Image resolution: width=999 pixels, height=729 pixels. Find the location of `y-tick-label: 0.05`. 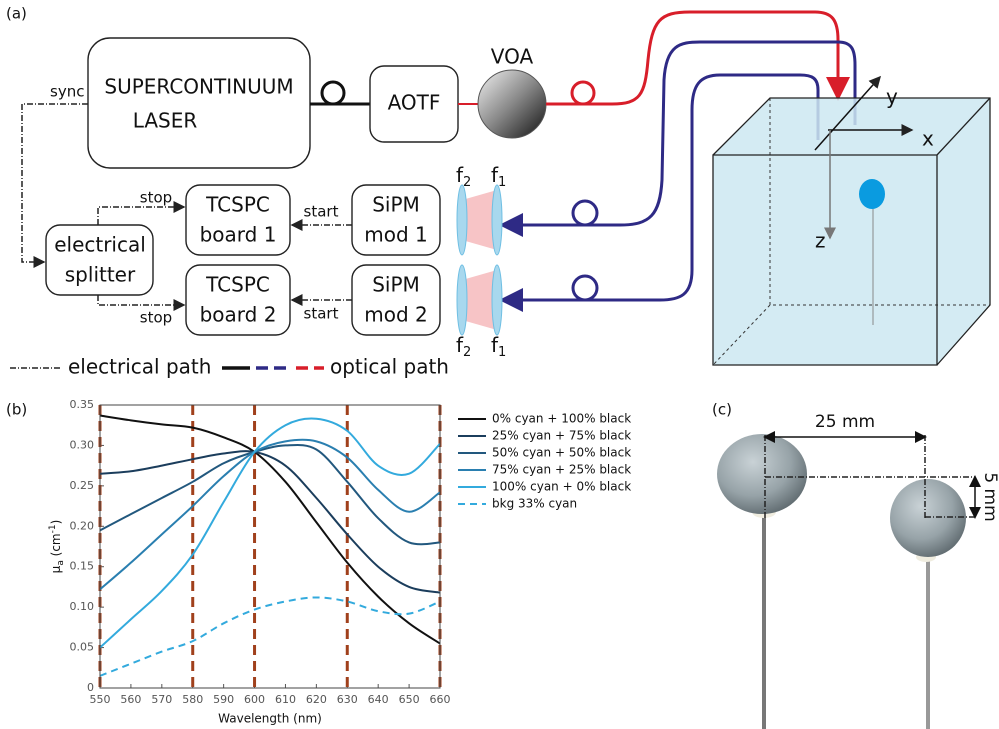

y-tick-label: 0.05 is located at coordinates (82, 647).